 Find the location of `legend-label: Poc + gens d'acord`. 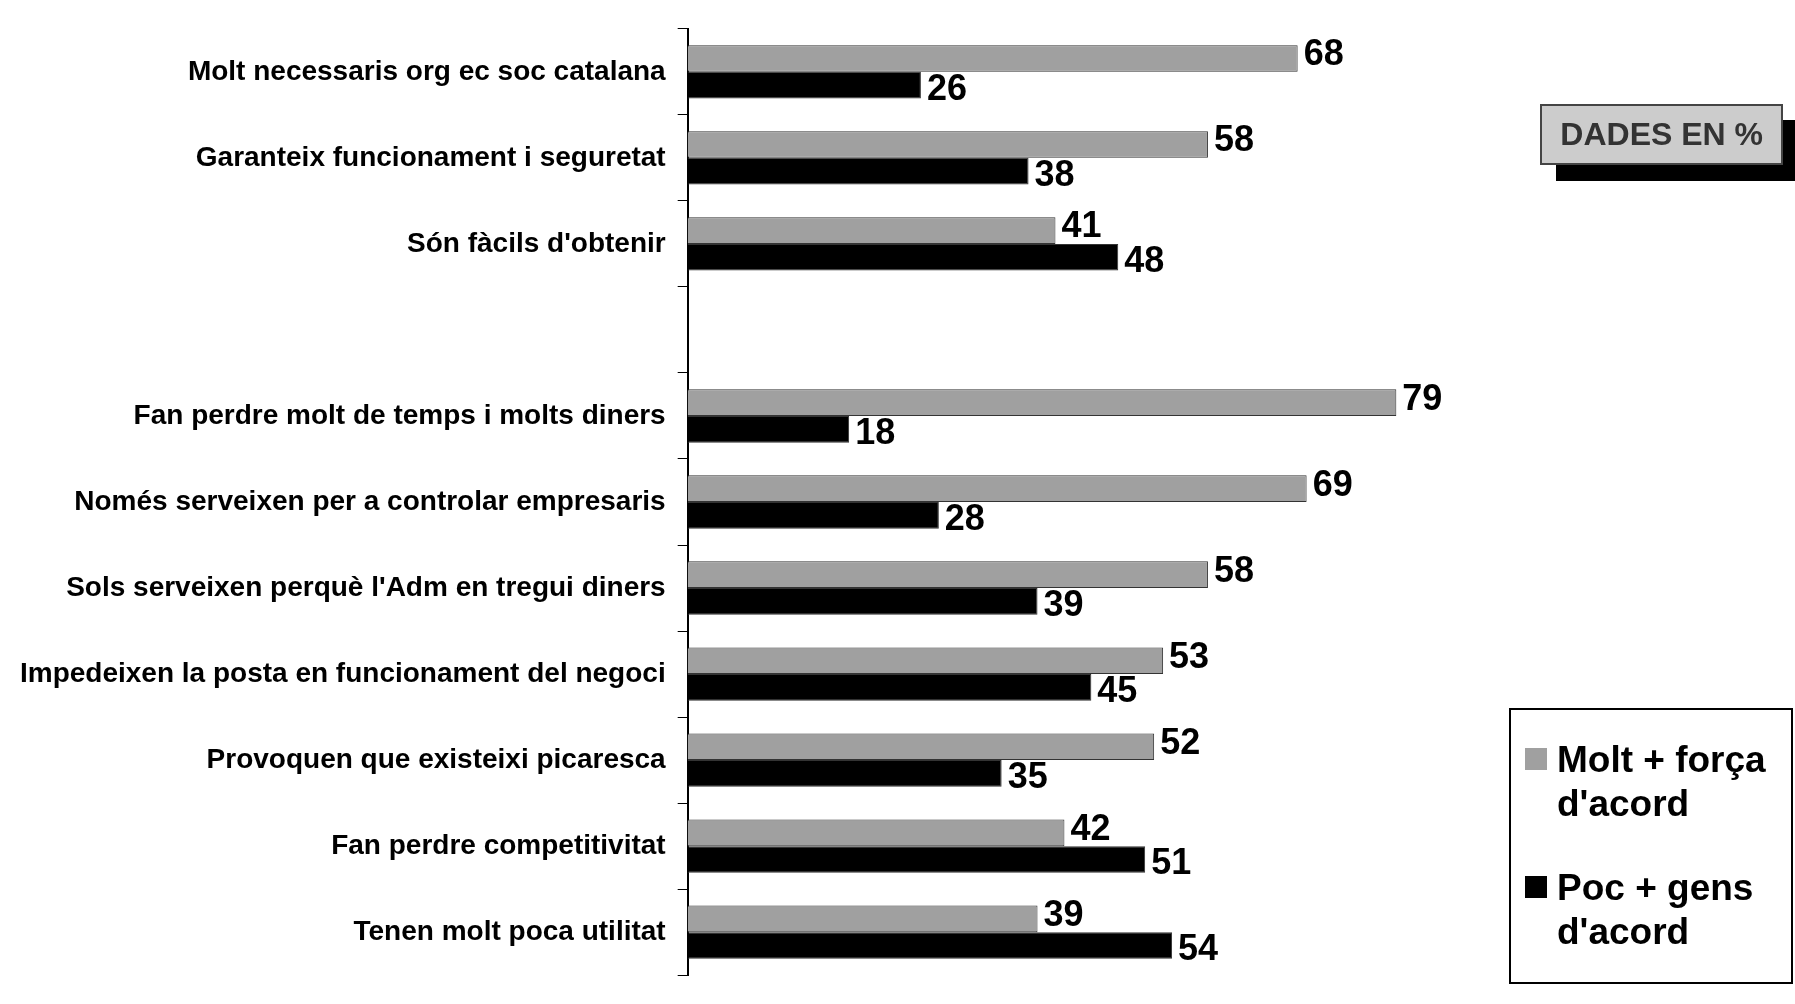

legend-label: Poc + gens d'acord is located at coordinates (1656, 910).